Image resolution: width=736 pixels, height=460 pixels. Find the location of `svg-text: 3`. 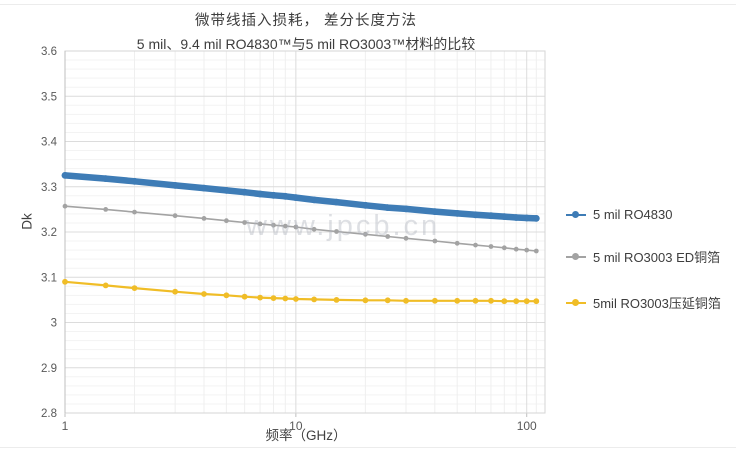

svg-text: 3 is located at coordinates (54, 324).